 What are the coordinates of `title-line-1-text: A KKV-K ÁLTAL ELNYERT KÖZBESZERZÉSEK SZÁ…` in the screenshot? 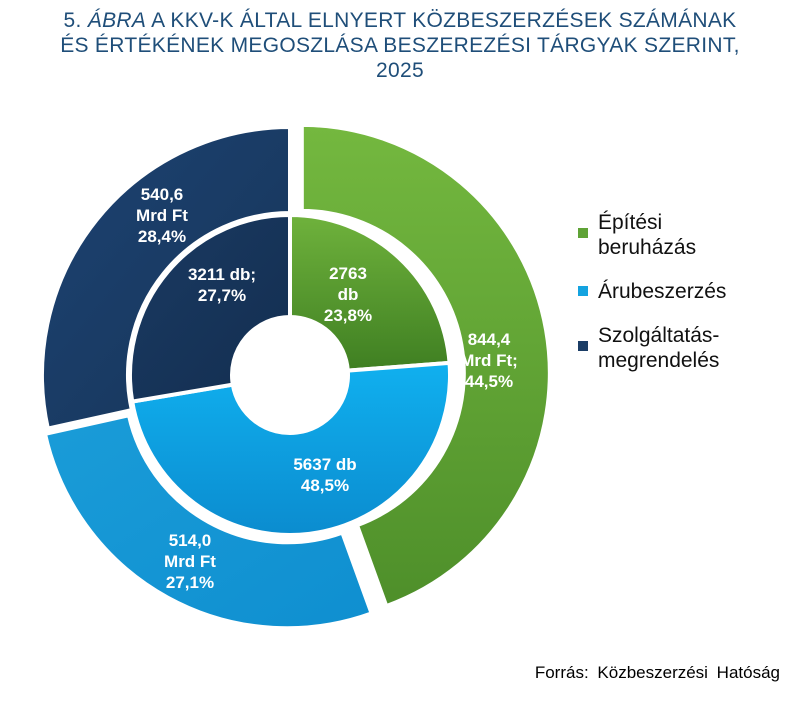 It's located at (444, 20).